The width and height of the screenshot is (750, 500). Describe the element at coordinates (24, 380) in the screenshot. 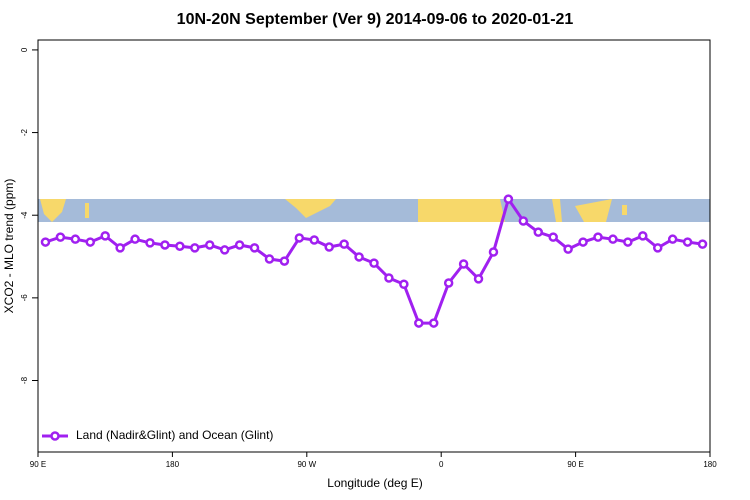

I see `y-tick-label: -8` at that location.